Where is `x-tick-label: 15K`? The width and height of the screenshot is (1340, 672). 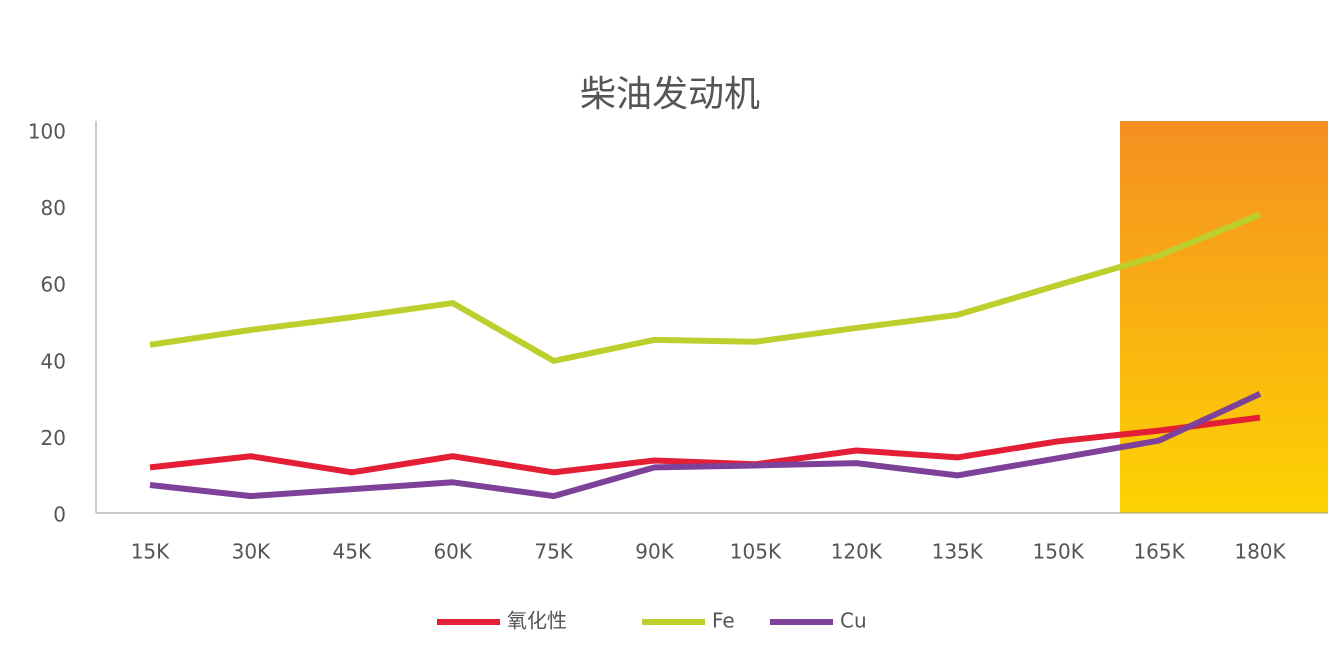
x-tick-label: 15K is located at coordinates (150, 552).